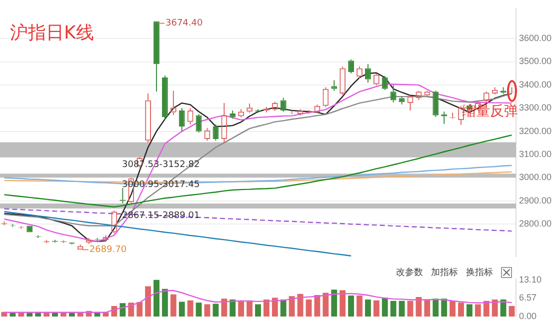 The height and width of the screenshot is (325, 556). Describe the element at coordinates (535, 200) in the screenshot. I see `y-tick-label: 2900.00` at that location.